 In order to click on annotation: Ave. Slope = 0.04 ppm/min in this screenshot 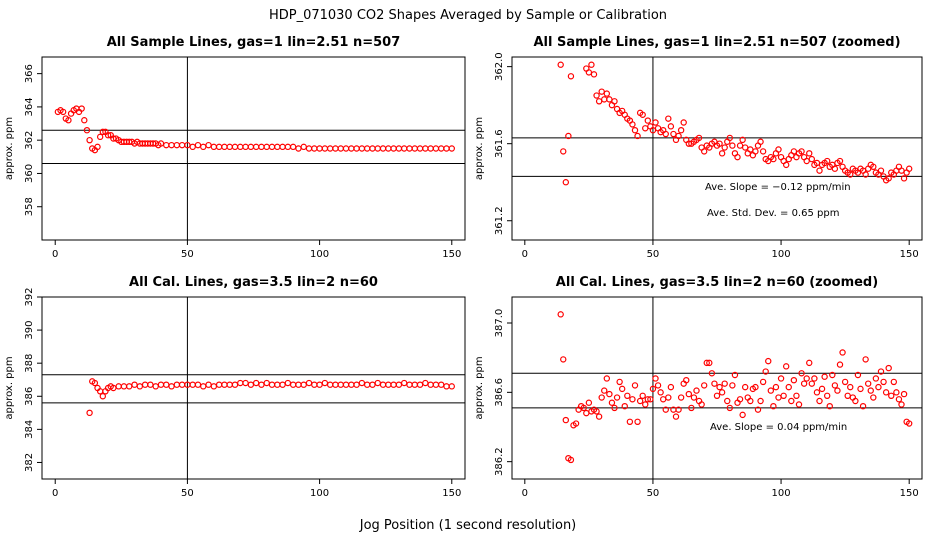, I will do `click(778, 427)`.